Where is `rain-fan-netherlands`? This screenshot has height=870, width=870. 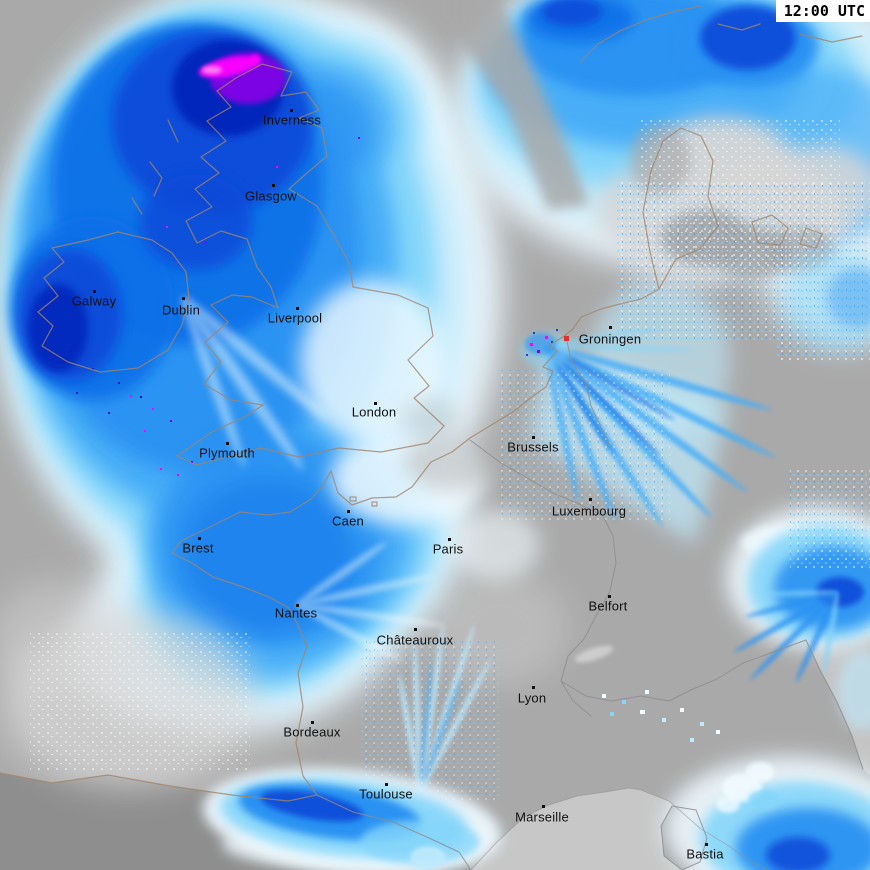
rain-fan-netherlands is located at coordinates (638, 436).